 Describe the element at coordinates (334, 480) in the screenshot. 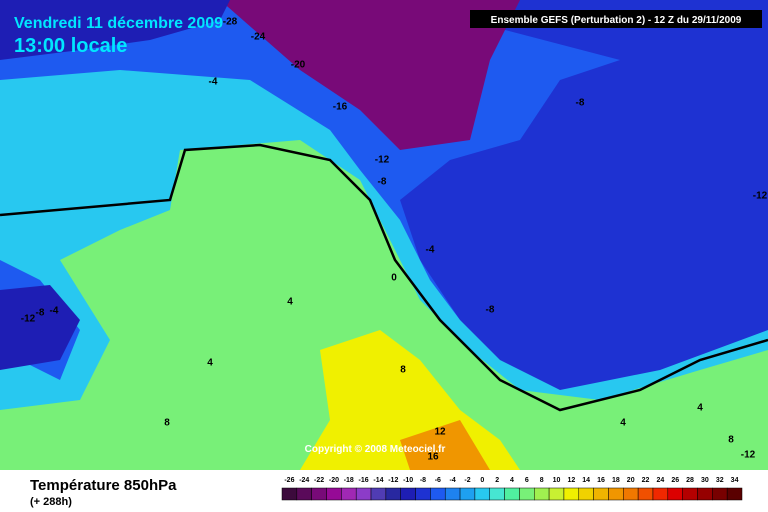

I see `legend-tick: -20` at that location.